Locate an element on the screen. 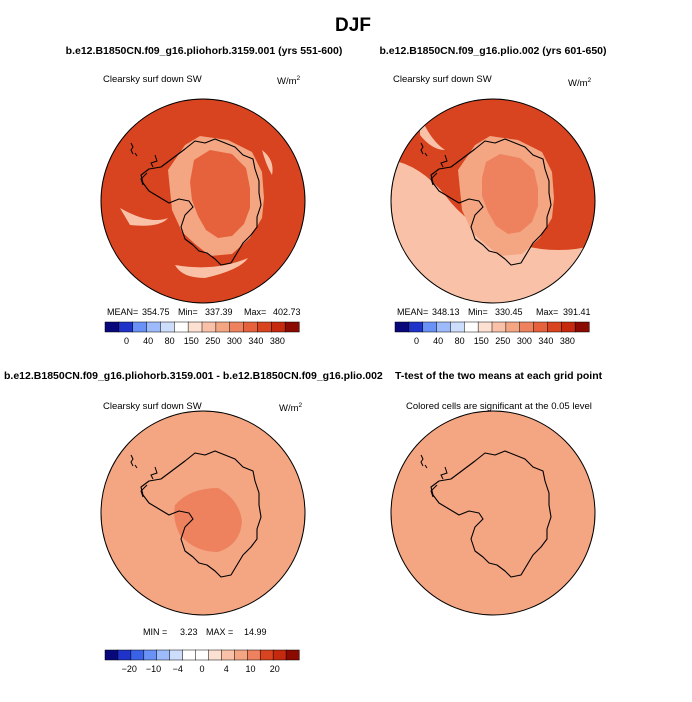  figure-title: DJF is located at coordinates (353, 25).